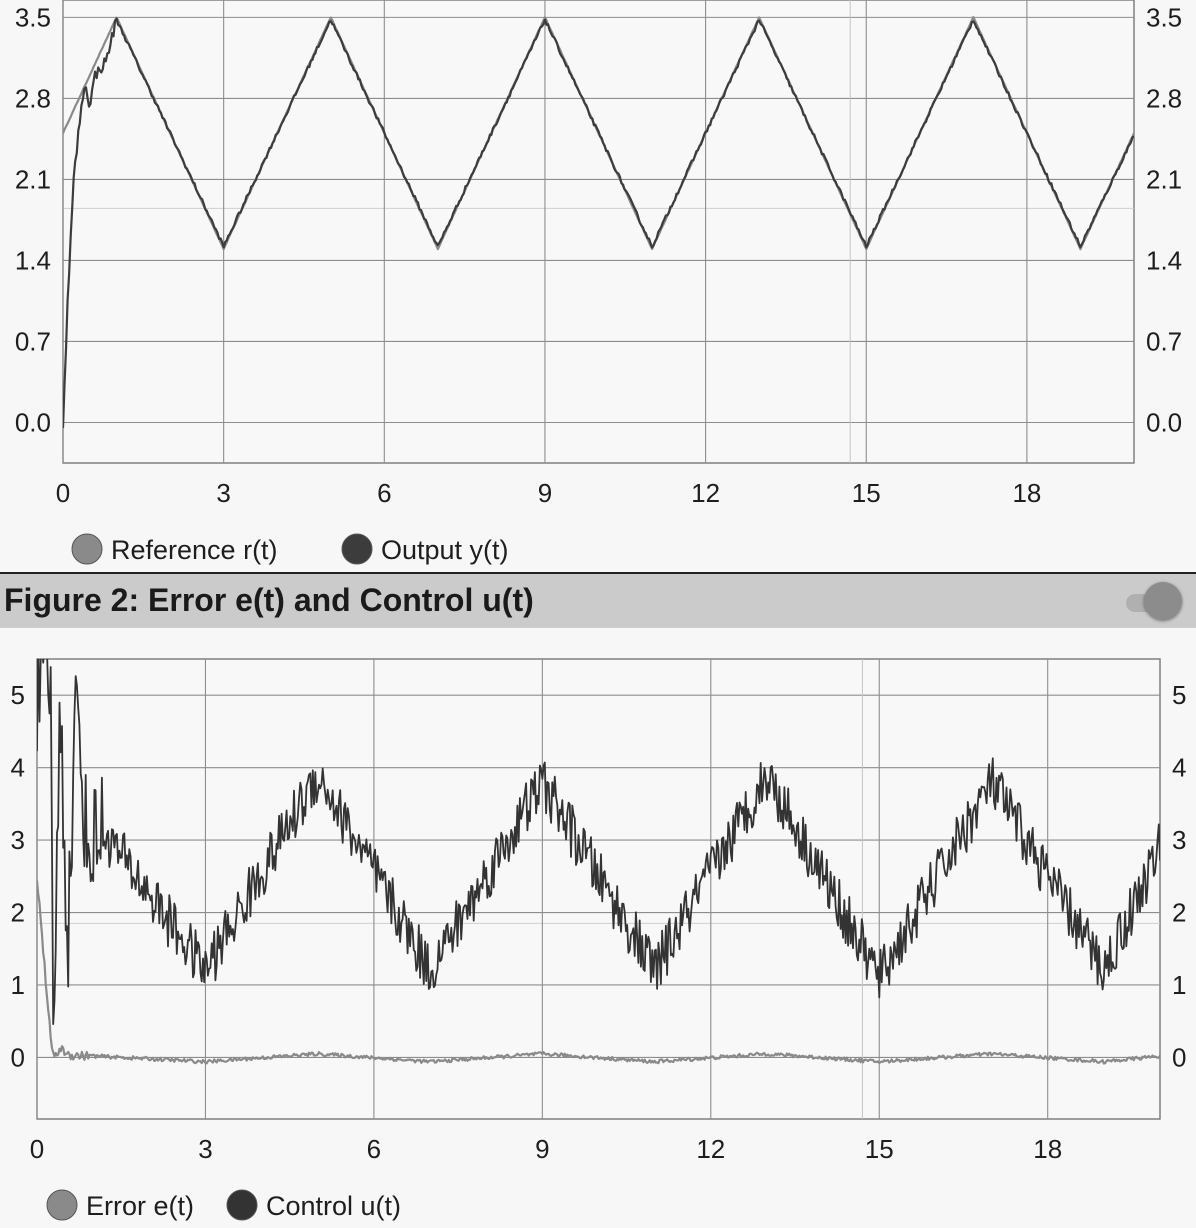  I want to click on y-tick-label-left: 0.7, so click(33, 341).